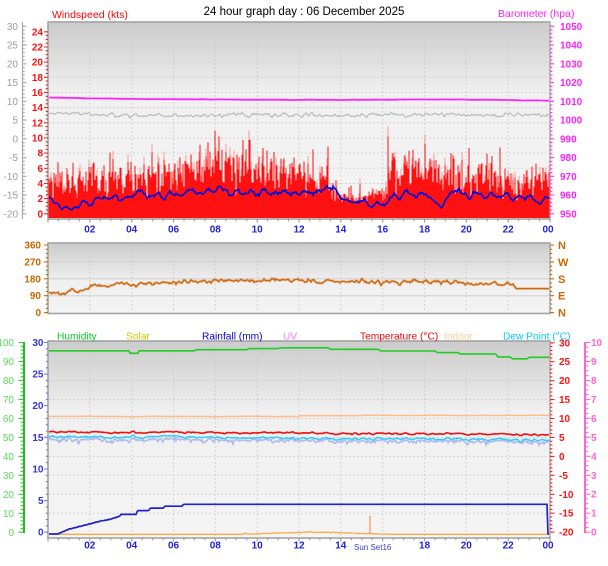 The image size is (608, 566). What do you see at coordinates (9, 457) in the screenshot?
I see `svg-text: 40` at bounding box center [9, 457].